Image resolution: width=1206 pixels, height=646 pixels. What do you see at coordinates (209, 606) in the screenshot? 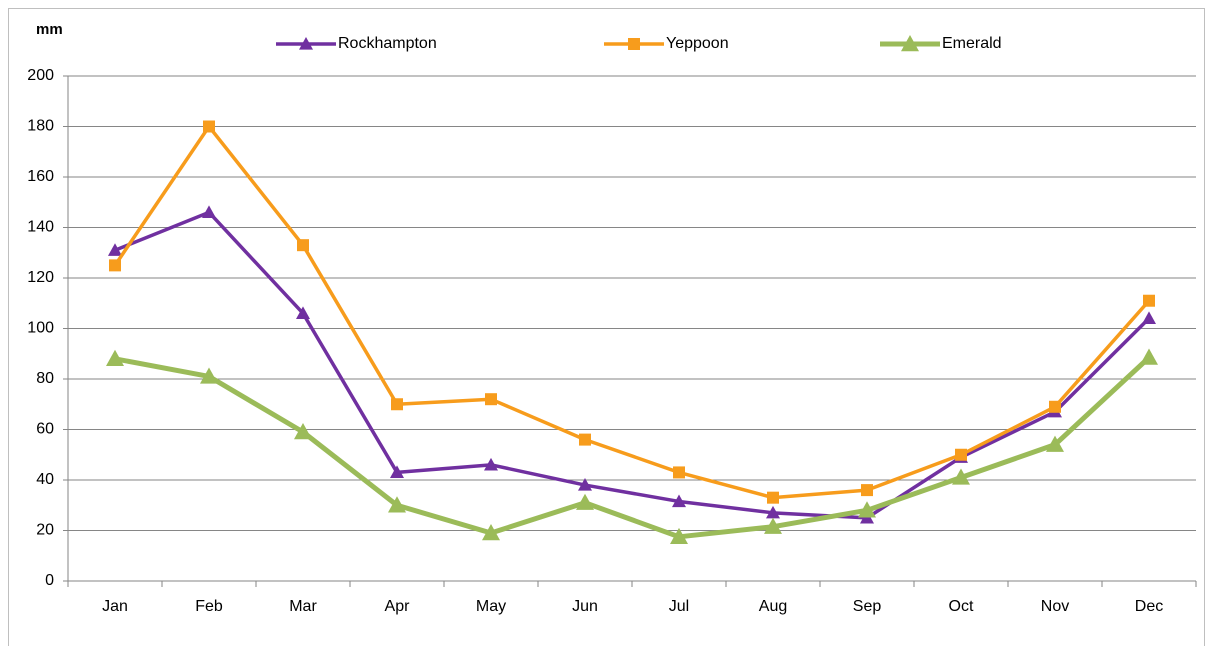
I see `x-tick-label: Feb` at bounding box center [209, 606].